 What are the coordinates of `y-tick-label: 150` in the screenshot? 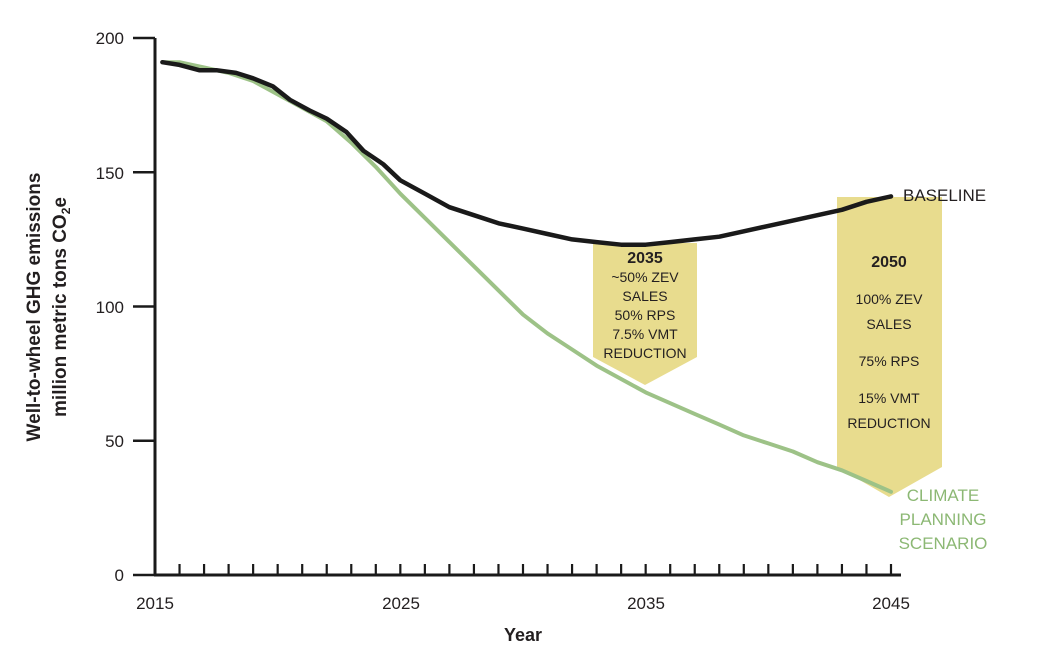 It's located at (110, 173).